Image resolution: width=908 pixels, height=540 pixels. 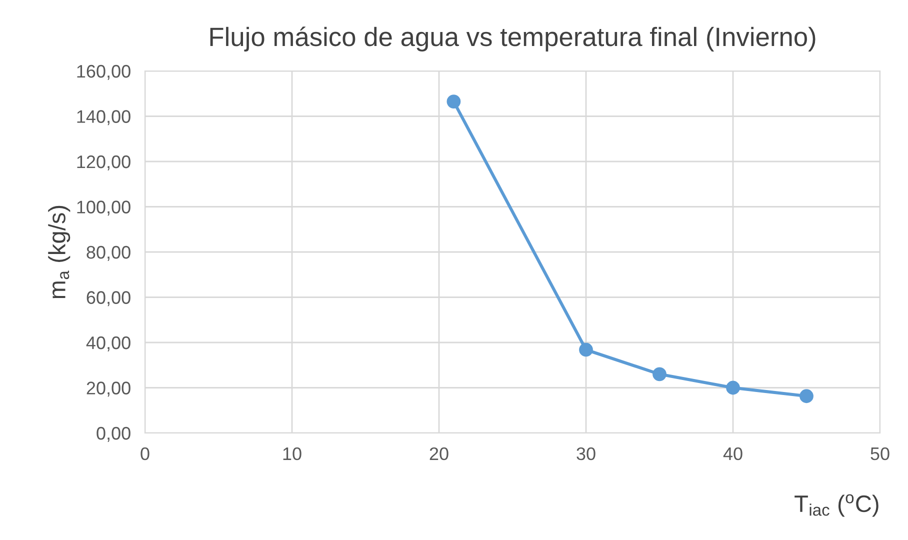 I want to click on y-tick-label: 20,00, so click(x=108, y=389).